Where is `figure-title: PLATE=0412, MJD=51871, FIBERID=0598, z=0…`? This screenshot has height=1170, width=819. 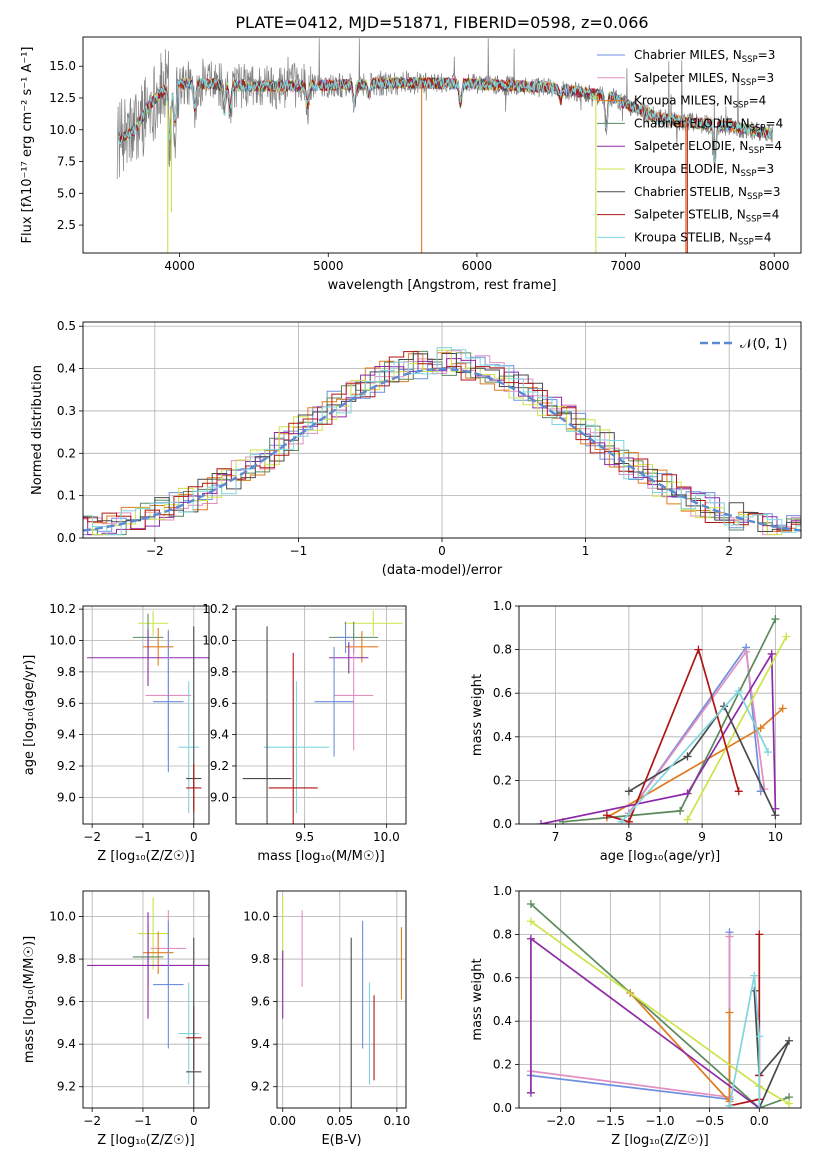 figure-title: PLATE=0412, MJD=51871, FIBERID=0598, z=0… is located at coordinates (441, 22).